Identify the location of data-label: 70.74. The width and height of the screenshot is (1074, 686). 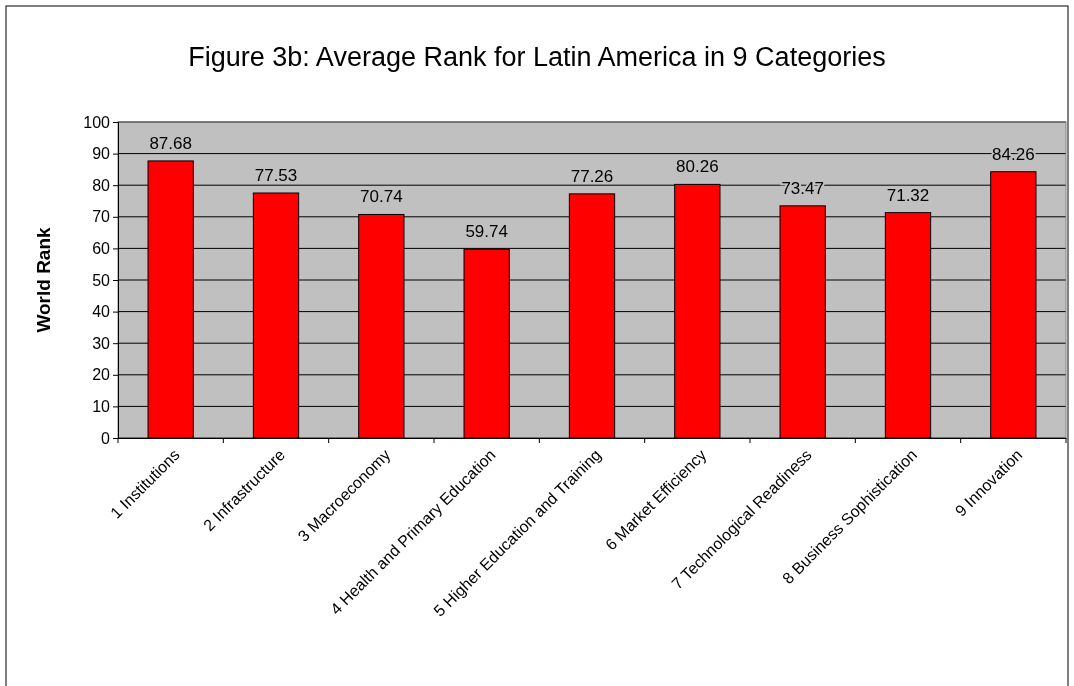
(381, 197).